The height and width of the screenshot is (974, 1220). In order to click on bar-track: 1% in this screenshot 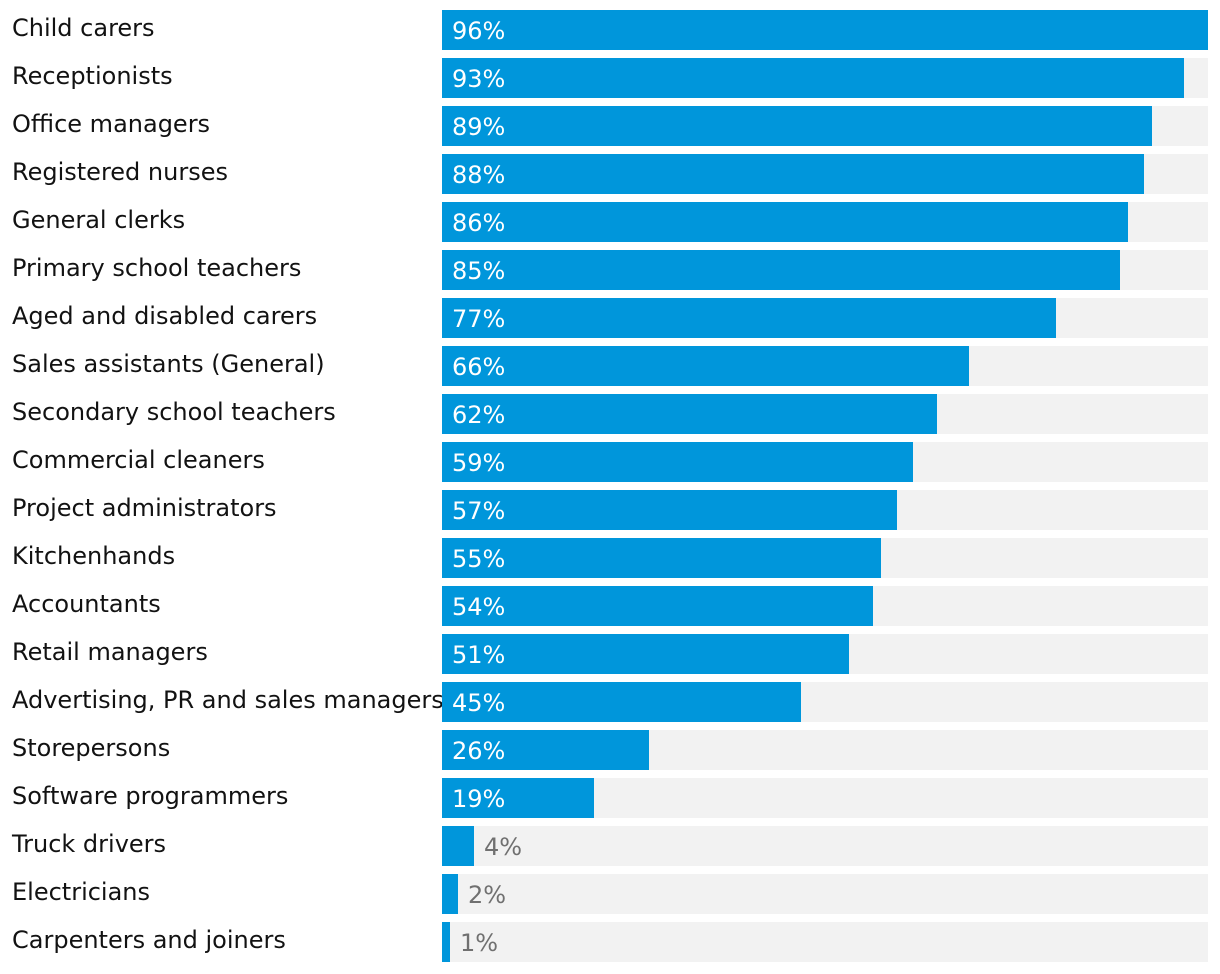, I will do `click(825, 942)`.